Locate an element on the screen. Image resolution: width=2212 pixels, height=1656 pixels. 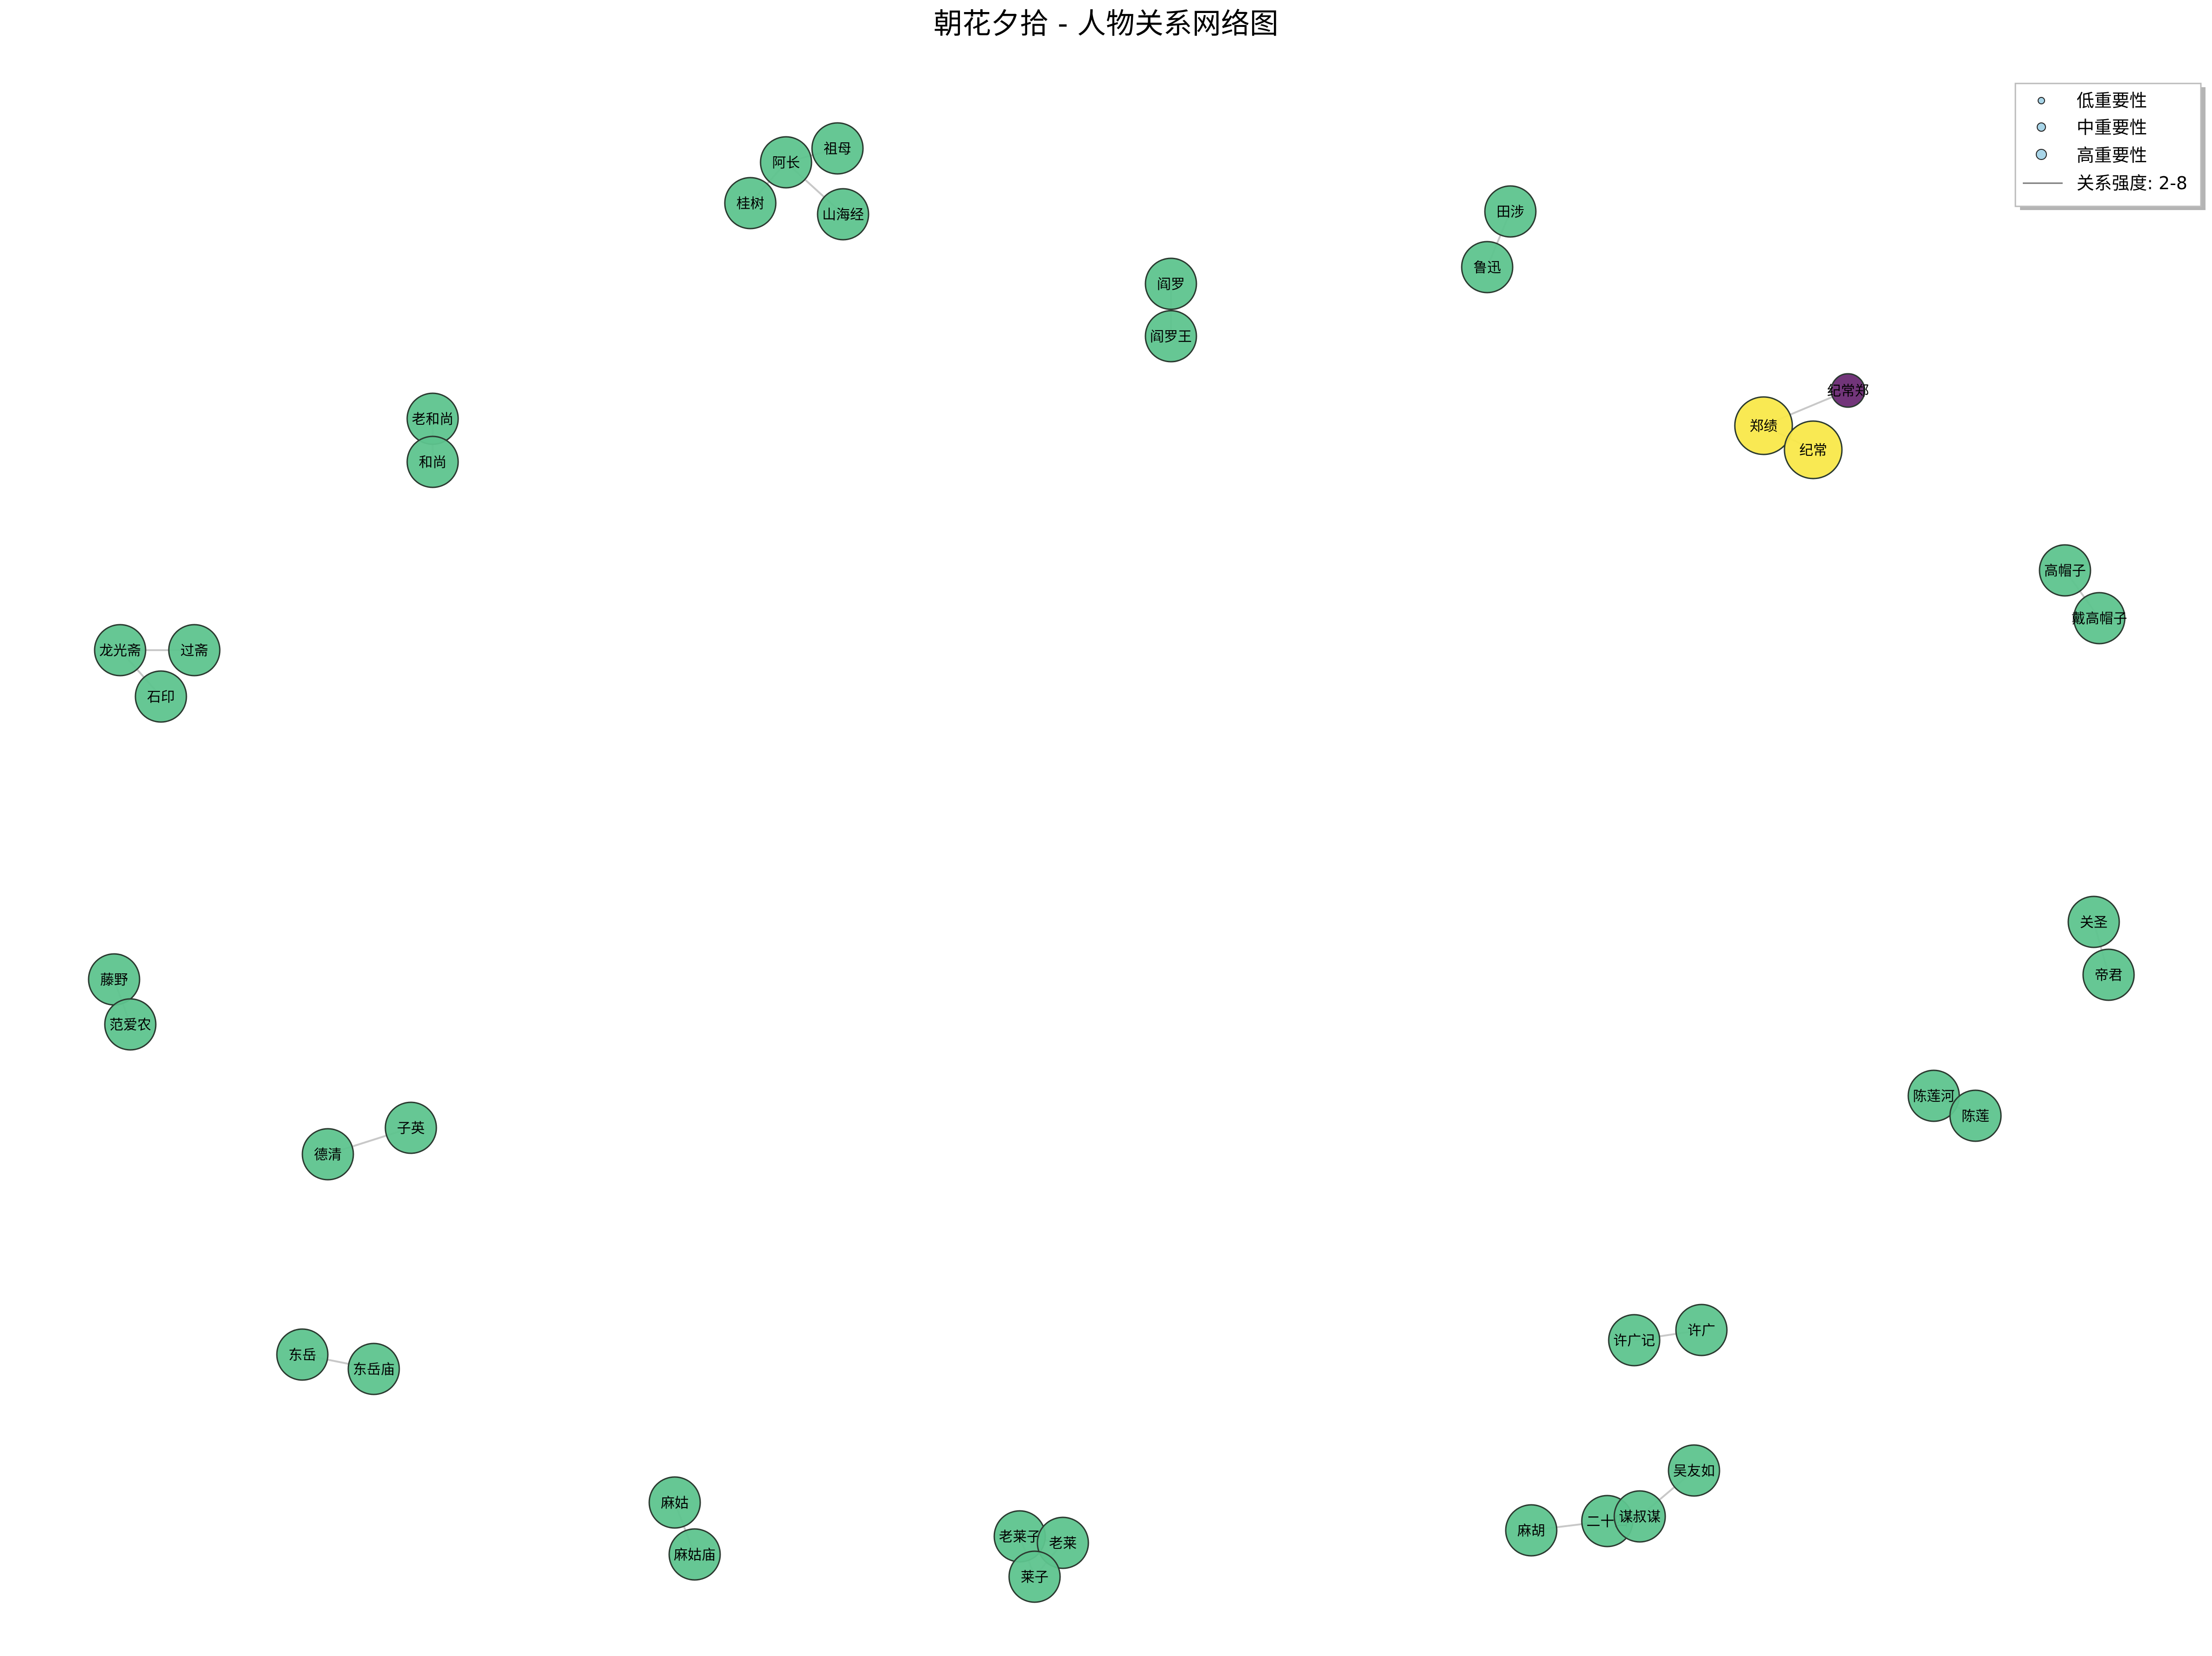
legend-label-low: 低重要性 is located at coordinates (2112, 100).